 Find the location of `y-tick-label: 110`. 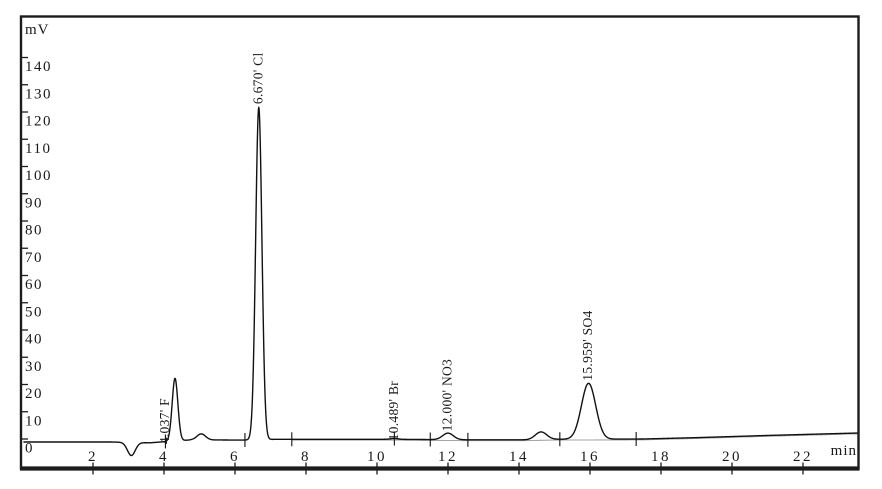

y-tick-label: 110 is located at coordinates (38, 149).